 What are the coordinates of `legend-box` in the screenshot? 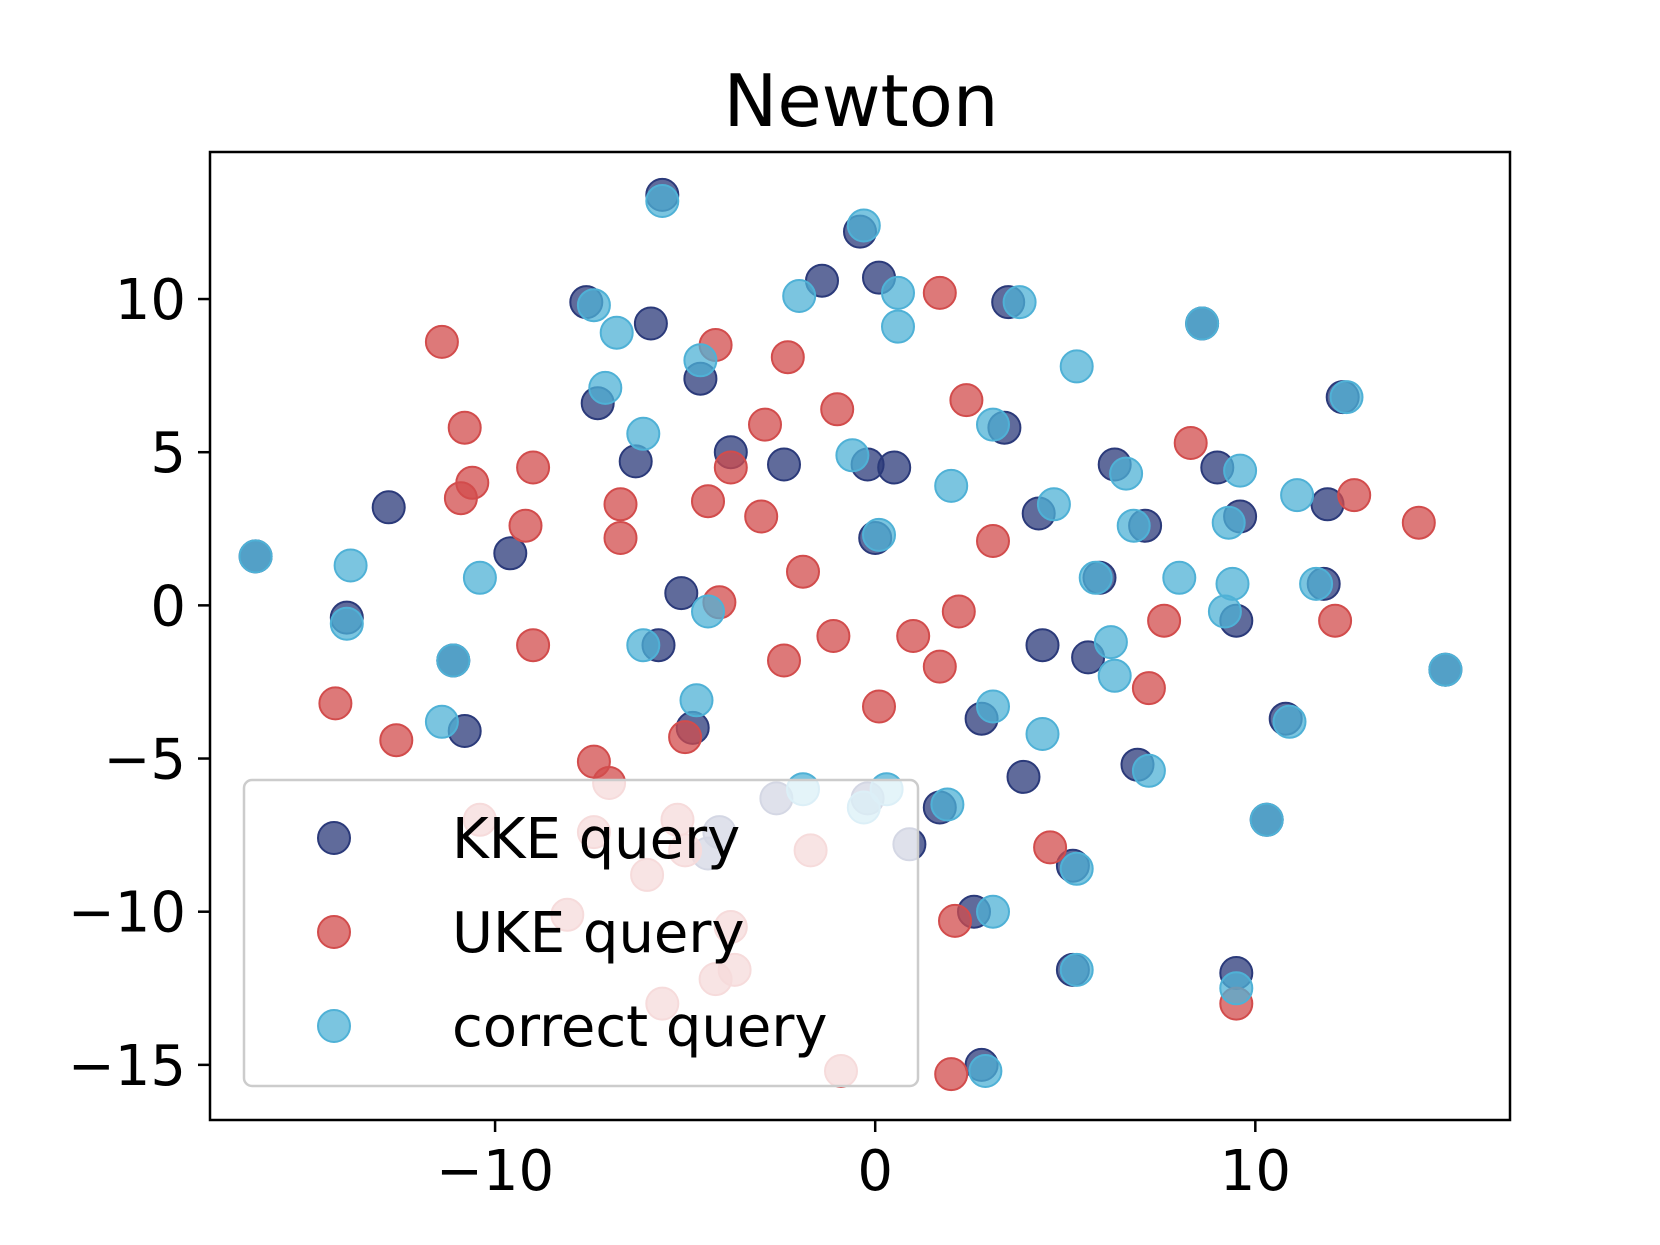 It's located at (581, 933).